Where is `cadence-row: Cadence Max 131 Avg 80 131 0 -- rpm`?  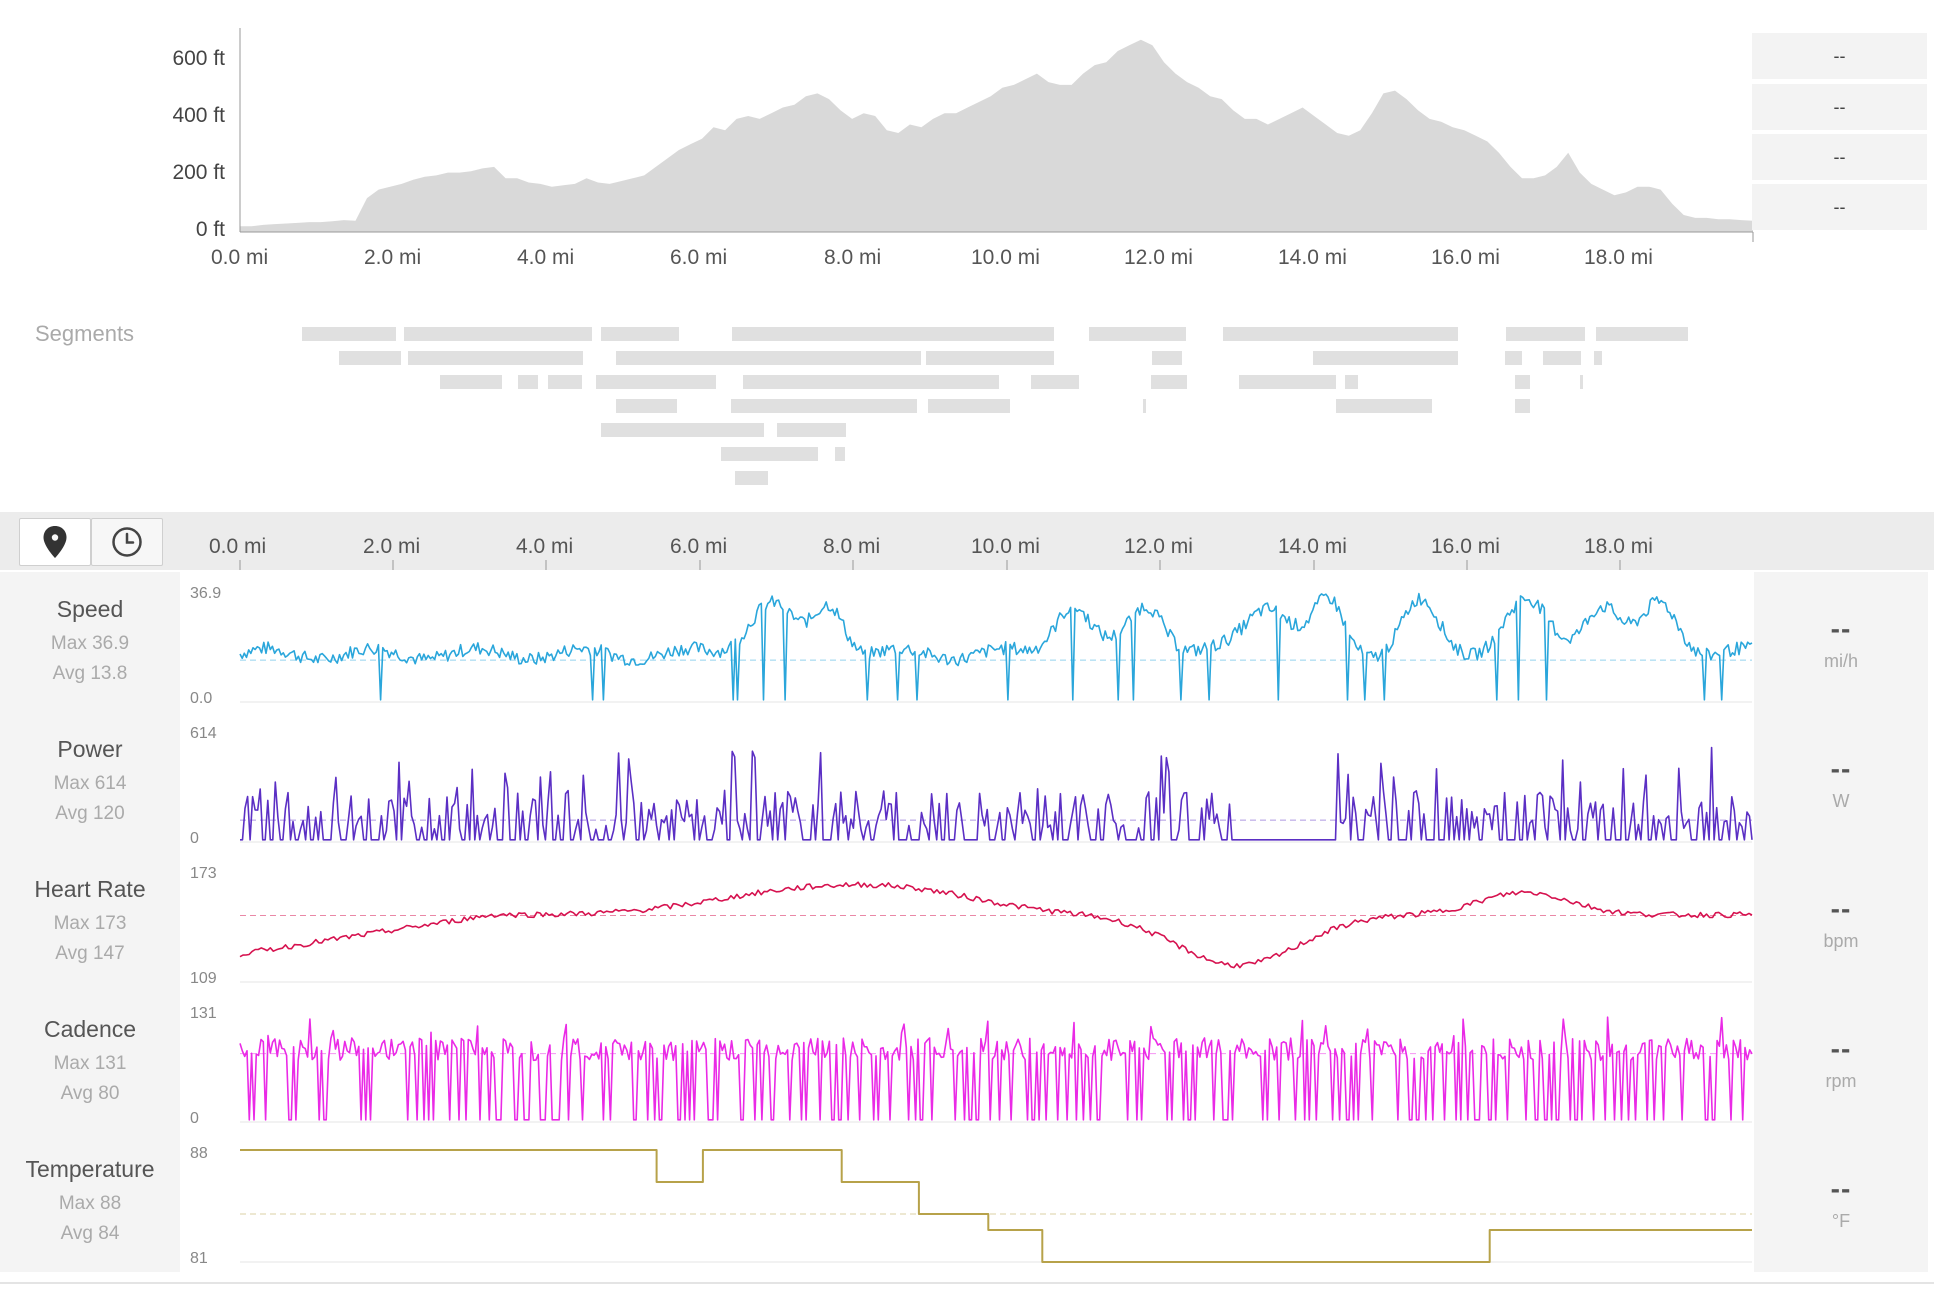 cadence-row: Cadence Max 131 Avg 80 131 0 -- rpm is located at coordinates (967, 1062).